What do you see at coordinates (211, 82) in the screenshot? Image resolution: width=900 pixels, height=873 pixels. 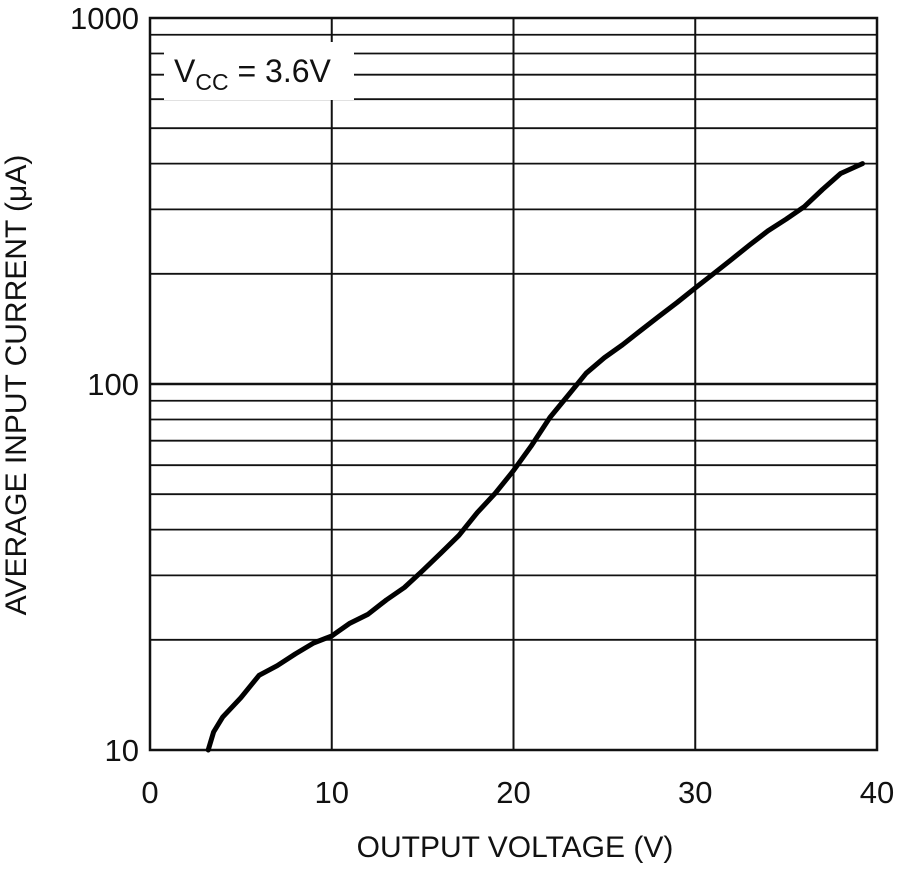 I see `vcc-annotation-subscript: CC` at bounding box center [211, 82].